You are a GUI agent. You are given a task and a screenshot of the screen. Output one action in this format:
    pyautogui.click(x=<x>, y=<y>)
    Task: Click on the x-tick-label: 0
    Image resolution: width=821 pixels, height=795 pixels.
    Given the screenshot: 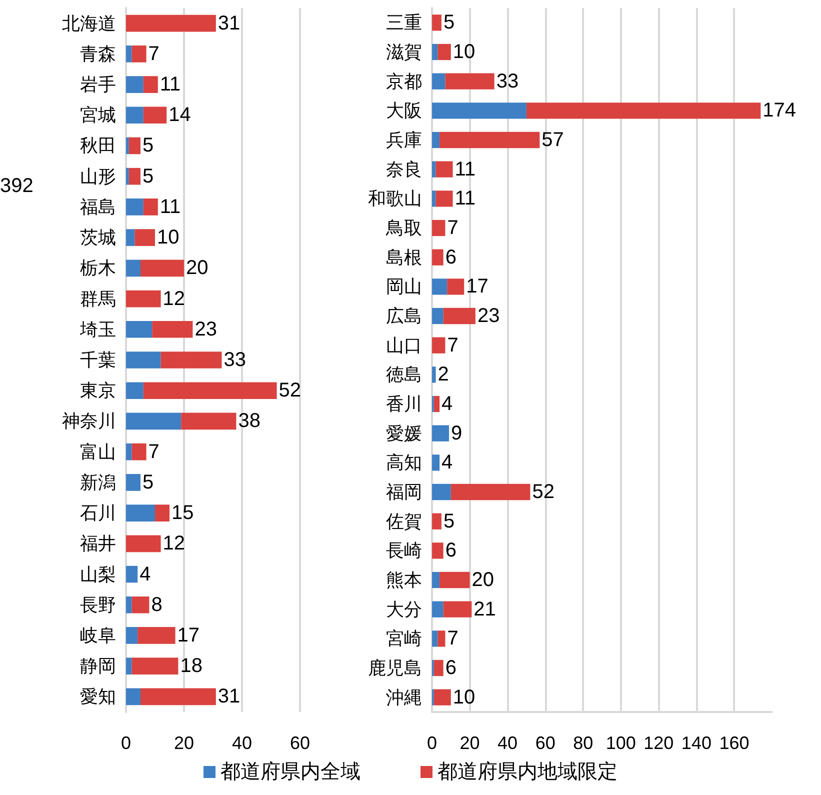 What is the action you would take?
    pyautogui.click(x=126, y=743)
    